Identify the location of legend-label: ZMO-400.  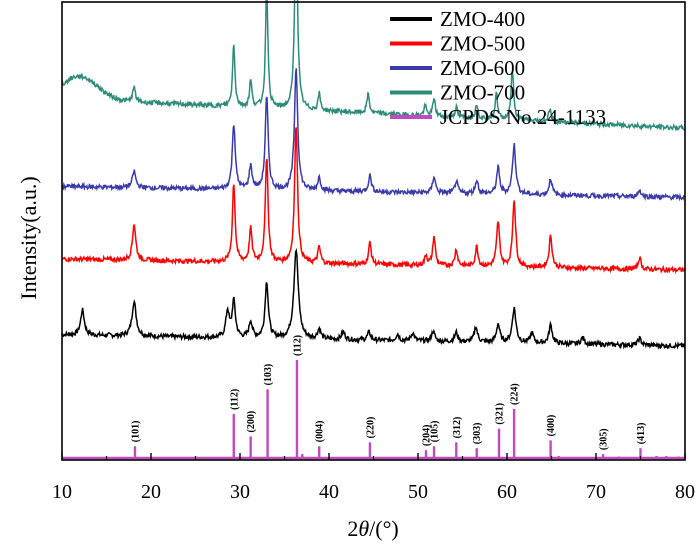
(482, 19).